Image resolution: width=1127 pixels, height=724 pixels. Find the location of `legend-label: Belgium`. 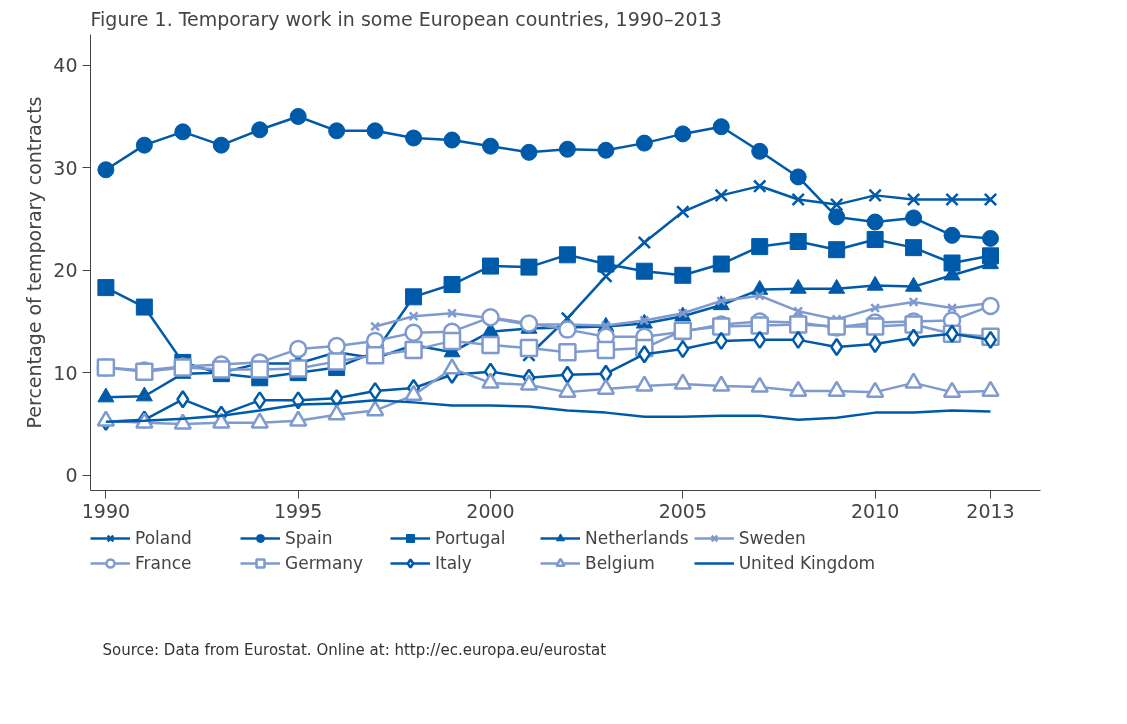

legend-label: Belgium is located at coordinates (620, 563).